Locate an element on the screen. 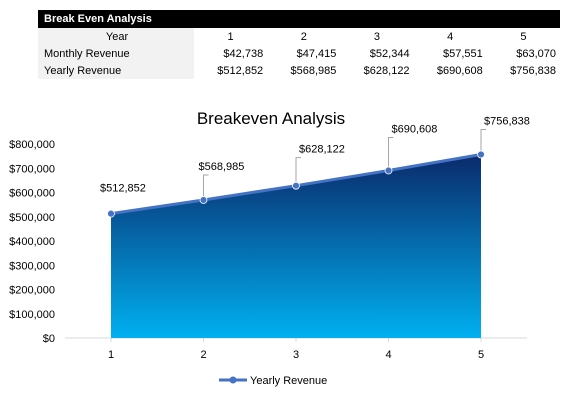 The image size is (569, 407). year-cell: 1 is located at coordinates (230, 36).